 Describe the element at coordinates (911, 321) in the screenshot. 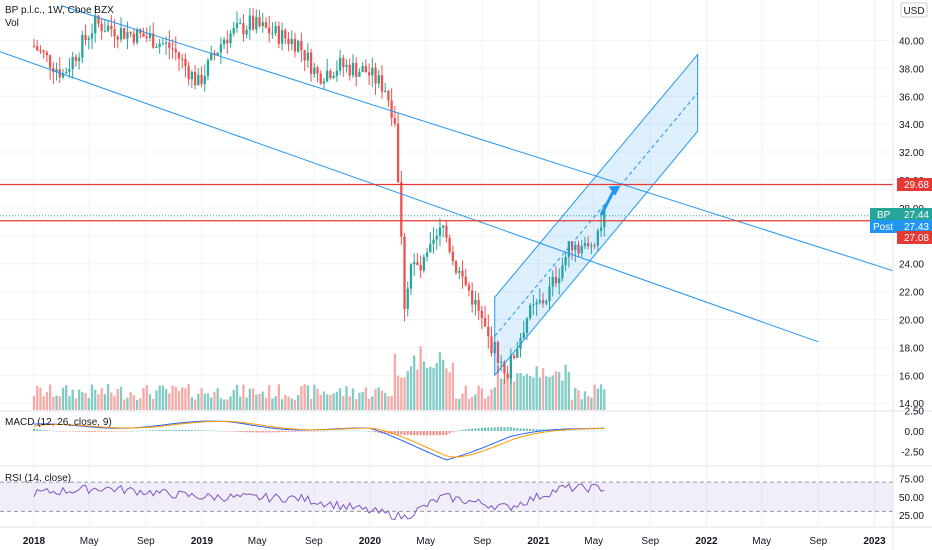

I see `price-tick-label: 20.00` at that location.